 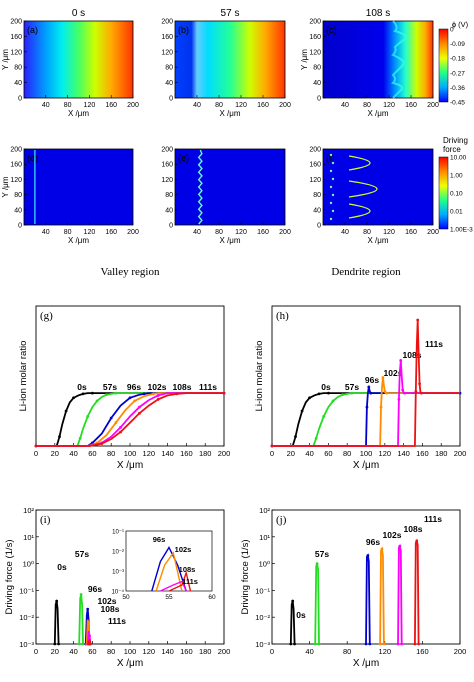 What do you see at coordinates (384, 644) in the screenshot?
I see `series-point-j-102s` at bounding box center [384, 644].